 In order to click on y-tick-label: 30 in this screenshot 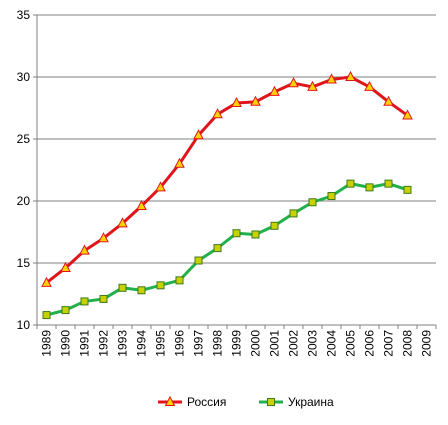, I will do `click(24, 77)`.